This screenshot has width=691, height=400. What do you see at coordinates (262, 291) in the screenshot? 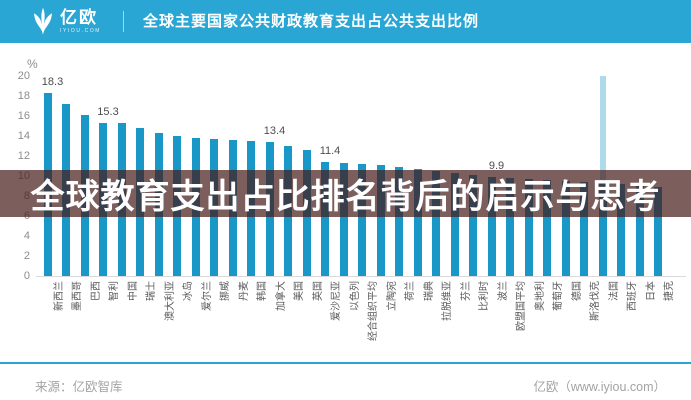
I see `x-axis-label: 韩国` at bounding box center [262, 291].